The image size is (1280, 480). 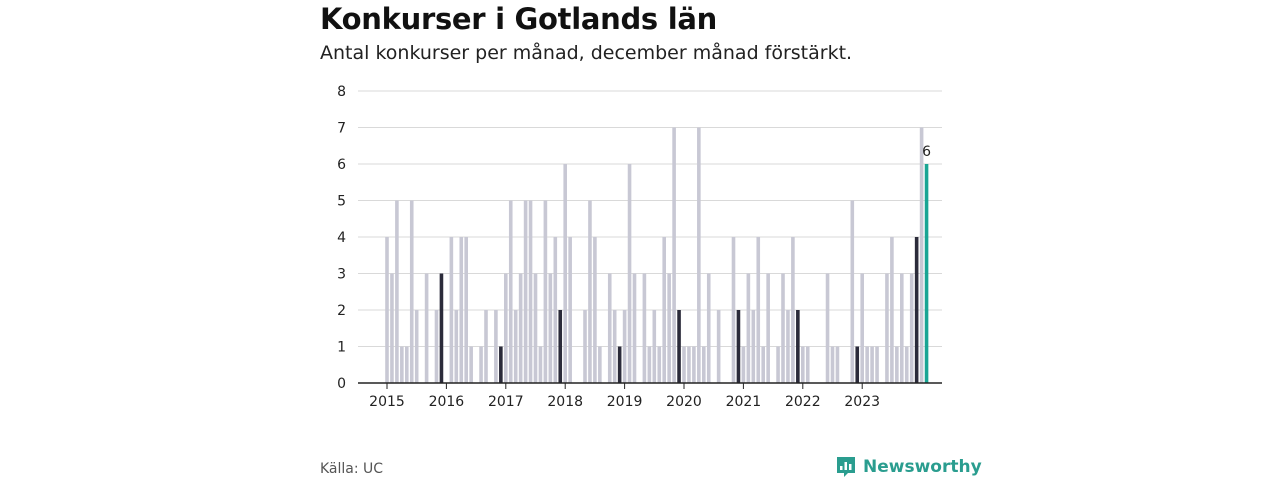 I want to click on x-tick-label: 2022, so click(x=803, y=402).